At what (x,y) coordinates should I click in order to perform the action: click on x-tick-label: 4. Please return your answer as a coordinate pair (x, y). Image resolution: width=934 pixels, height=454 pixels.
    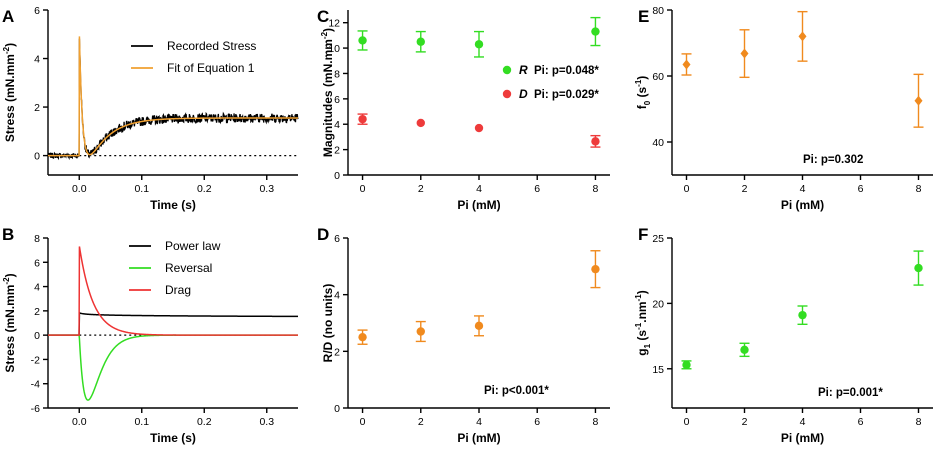
    Looking at the image, I should click on (479, 189).